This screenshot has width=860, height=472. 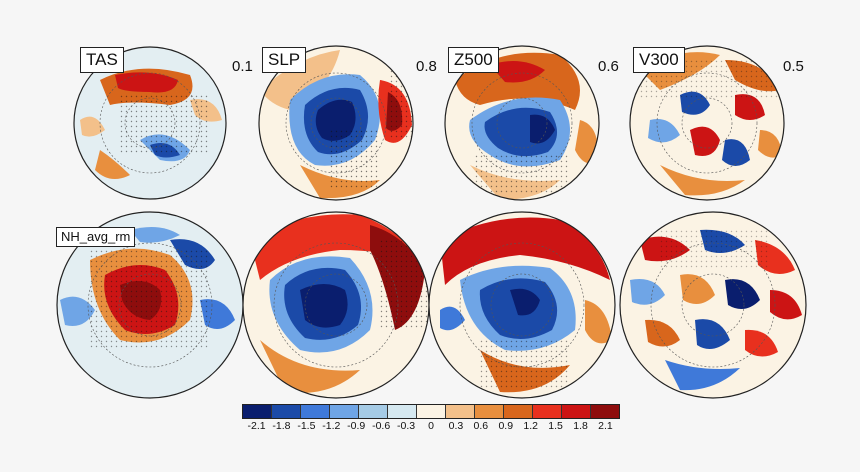 What do you see at coordinates (555, 426) in the screenshot?
I see `colorbar-tick-label: 1.5` at bounding box center [555, 426].